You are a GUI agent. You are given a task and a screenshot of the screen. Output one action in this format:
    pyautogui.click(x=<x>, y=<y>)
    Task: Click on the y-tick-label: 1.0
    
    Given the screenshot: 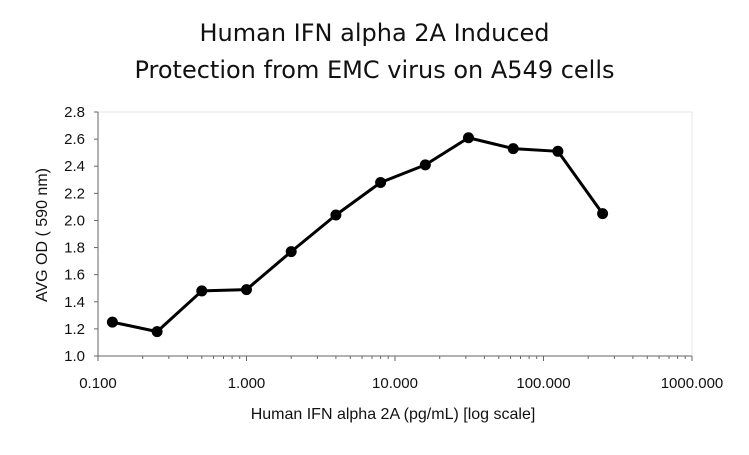 What is the action you would take?
    pyautogui.click(x=74, y=356)
    